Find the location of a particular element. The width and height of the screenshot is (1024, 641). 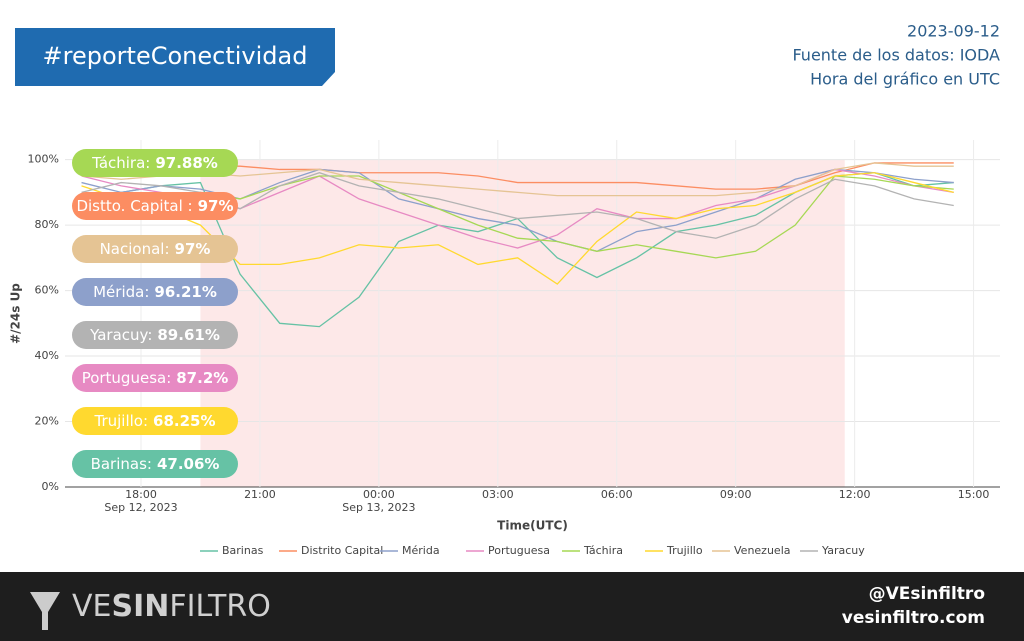

x-tick-label: 06:00 is located at coordinates (617, 494).